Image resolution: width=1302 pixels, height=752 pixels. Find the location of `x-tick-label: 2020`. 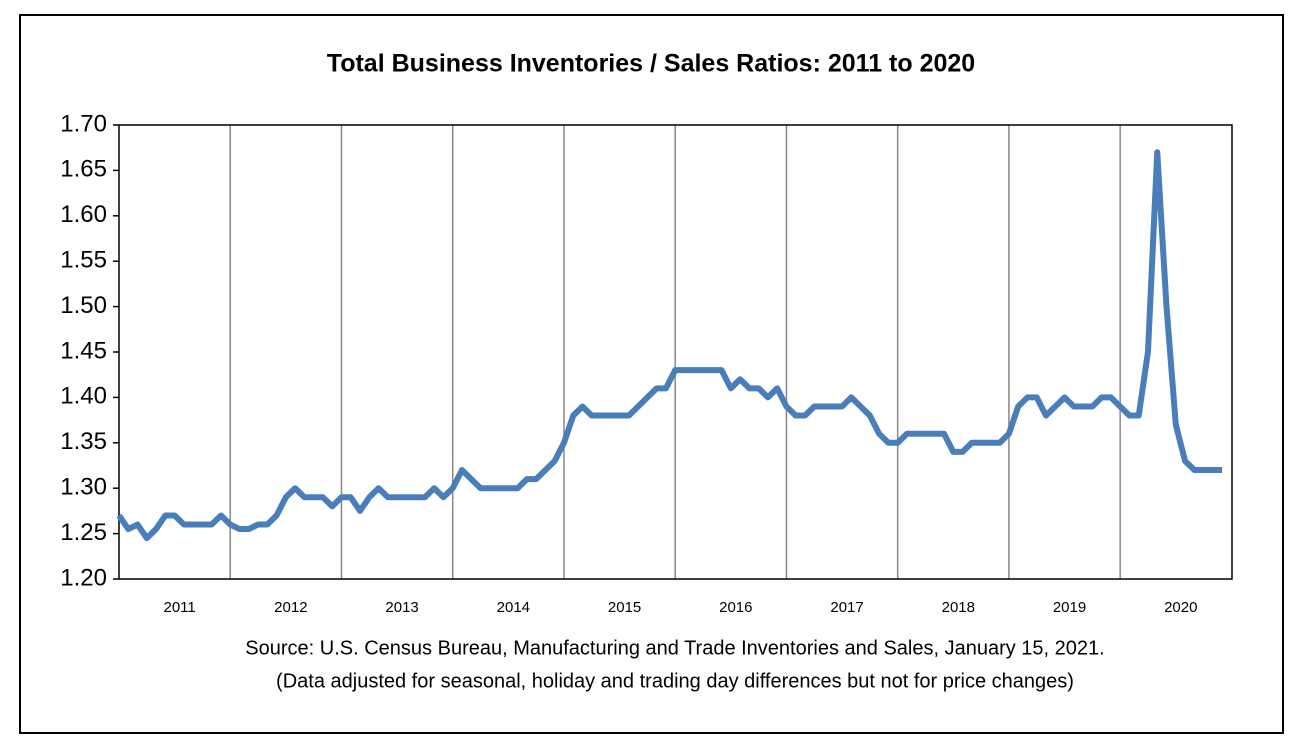

x-tick-label: 2020 is located at coordinates (1180, 607).